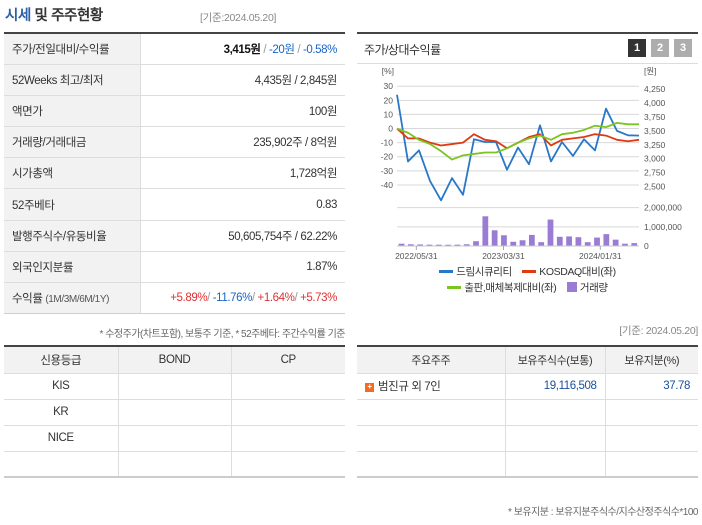  I want to click on svg-text: 3,250, so click(655, 145).